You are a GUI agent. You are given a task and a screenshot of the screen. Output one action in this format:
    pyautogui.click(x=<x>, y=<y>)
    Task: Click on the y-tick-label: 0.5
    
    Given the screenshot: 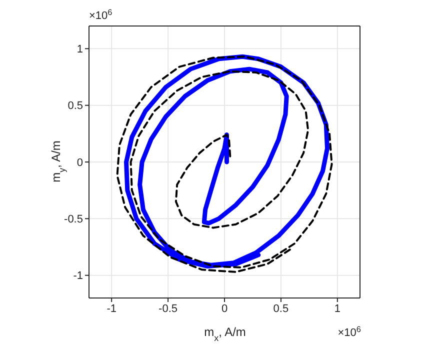 What is the action you would take?
    pyautogui.click(x=75, y=106)
    